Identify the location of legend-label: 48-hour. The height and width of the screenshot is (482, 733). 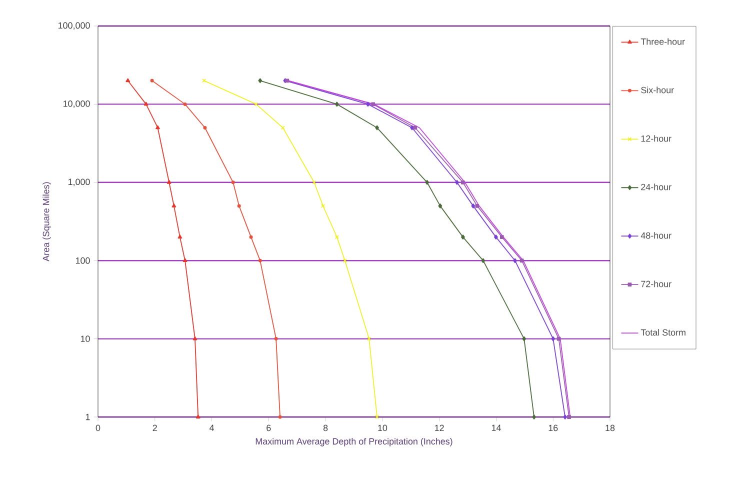
(656, 235).